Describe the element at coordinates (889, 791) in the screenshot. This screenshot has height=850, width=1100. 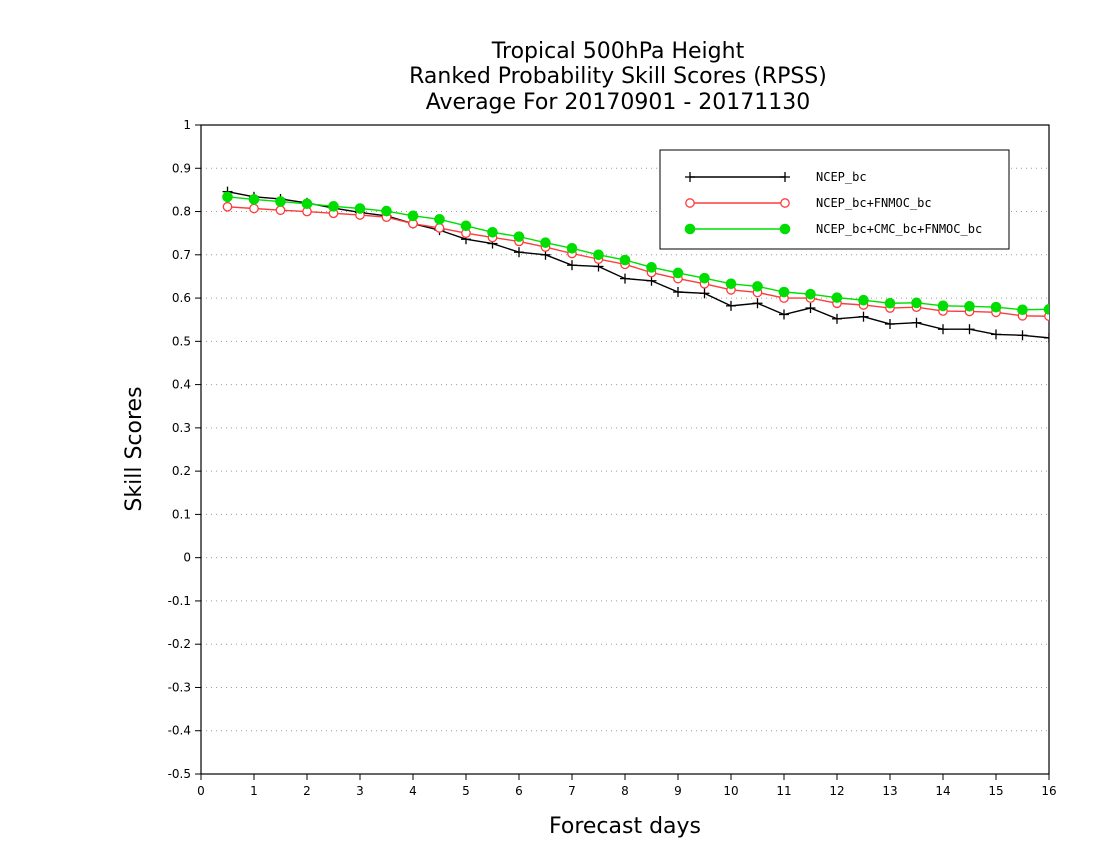
I see `x-tick-label: 13` at that location.